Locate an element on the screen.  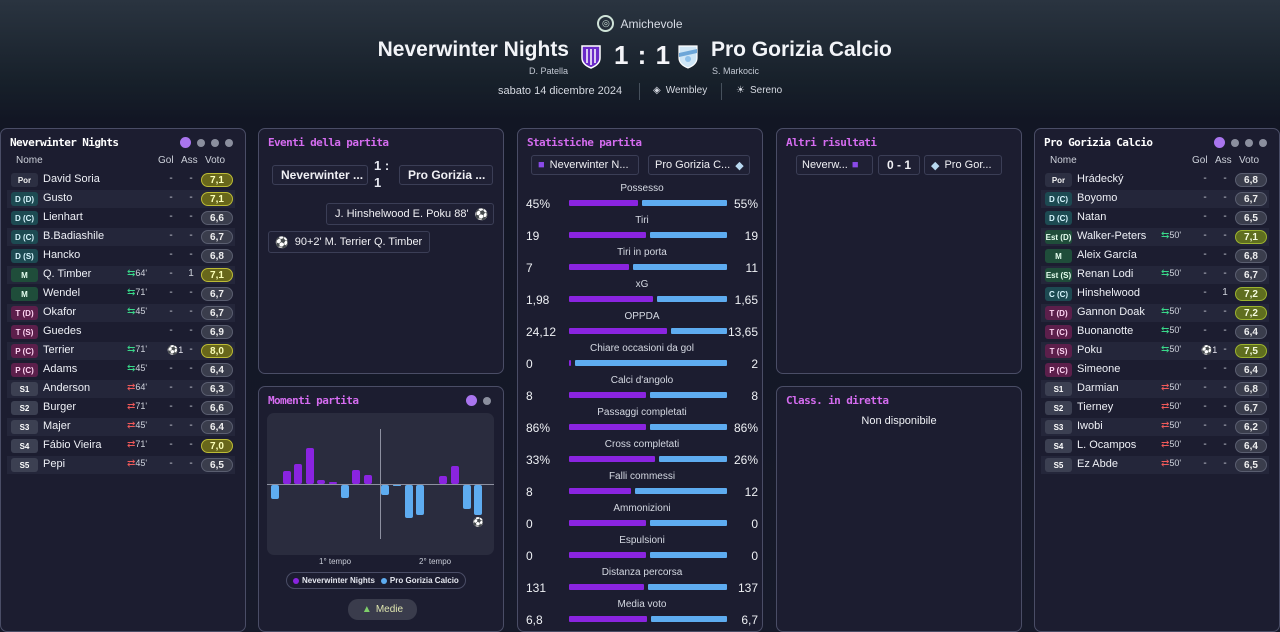
player-row: T (C) Buonanotte ⇆50' - -6,4 is located at coordinates (1155, 332).